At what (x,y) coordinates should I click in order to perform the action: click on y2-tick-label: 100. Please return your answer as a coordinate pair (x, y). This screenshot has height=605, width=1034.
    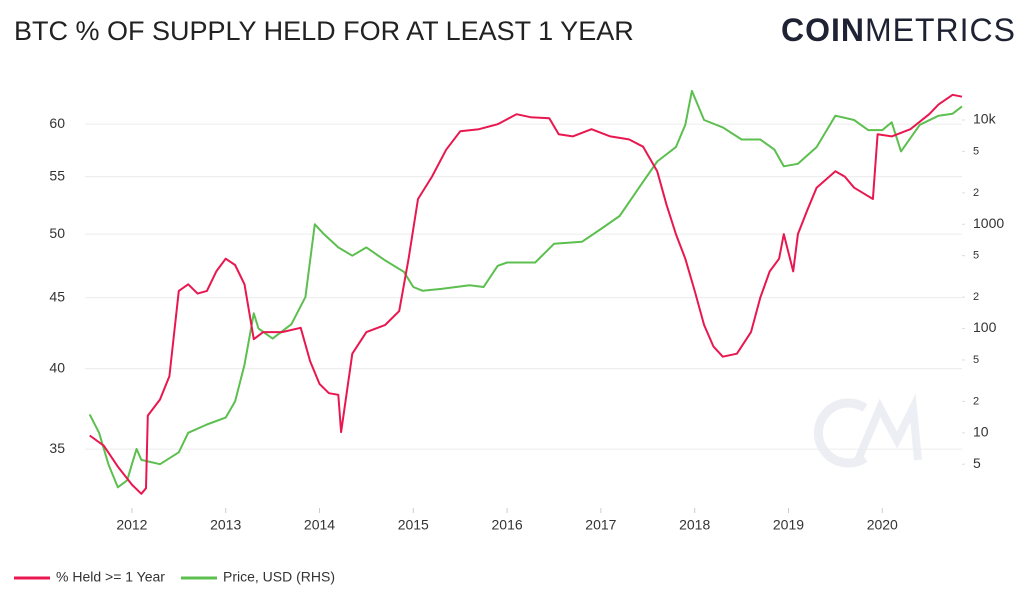
    Looking at the image, I should click on (985, 327).